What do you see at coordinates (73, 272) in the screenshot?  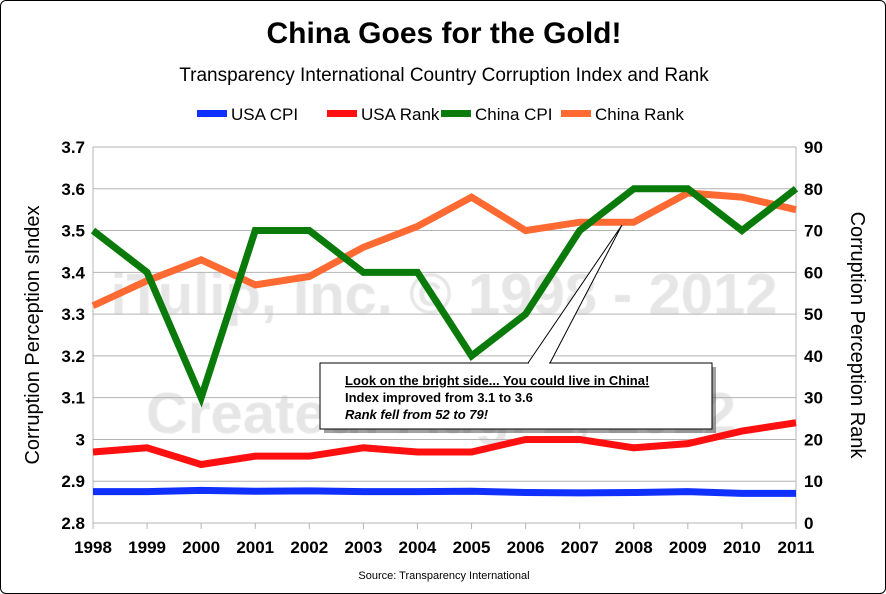 I see `y-tick-label: 3.4` at bounding box center [73, 272].